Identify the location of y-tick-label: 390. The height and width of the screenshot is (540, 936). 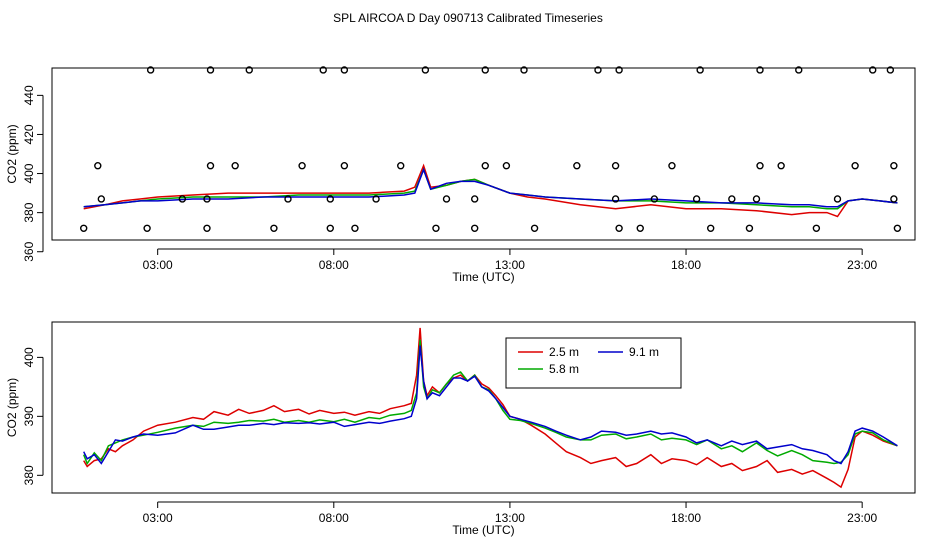
(29, 416).